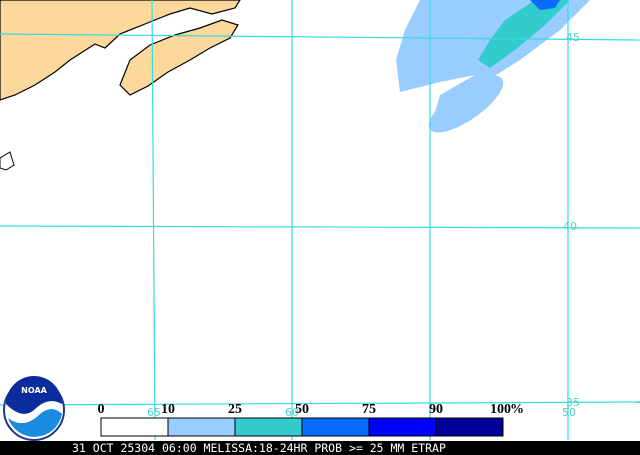  I want to click on legend-label: 0, so click(101, 409).